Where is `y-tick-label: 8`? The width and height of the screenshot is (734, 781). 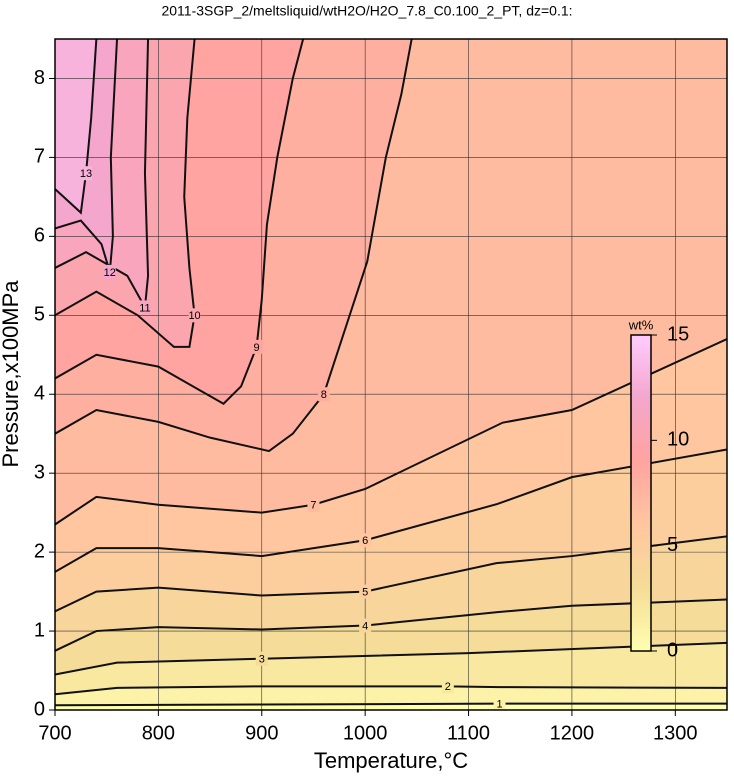
y-tick-label: 8 is located at coordinates (39, 78).